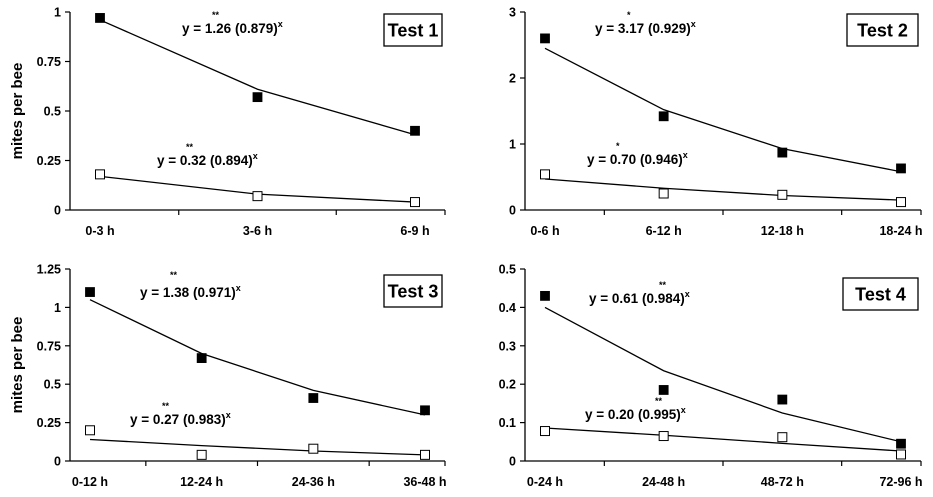 Image resolution: width=933 pixels, height=497 pixels. What do you see at coordinates (507, 385) in the screenshot?
I see `y-tick-label: 0.2` at bounding box center [507, 385].